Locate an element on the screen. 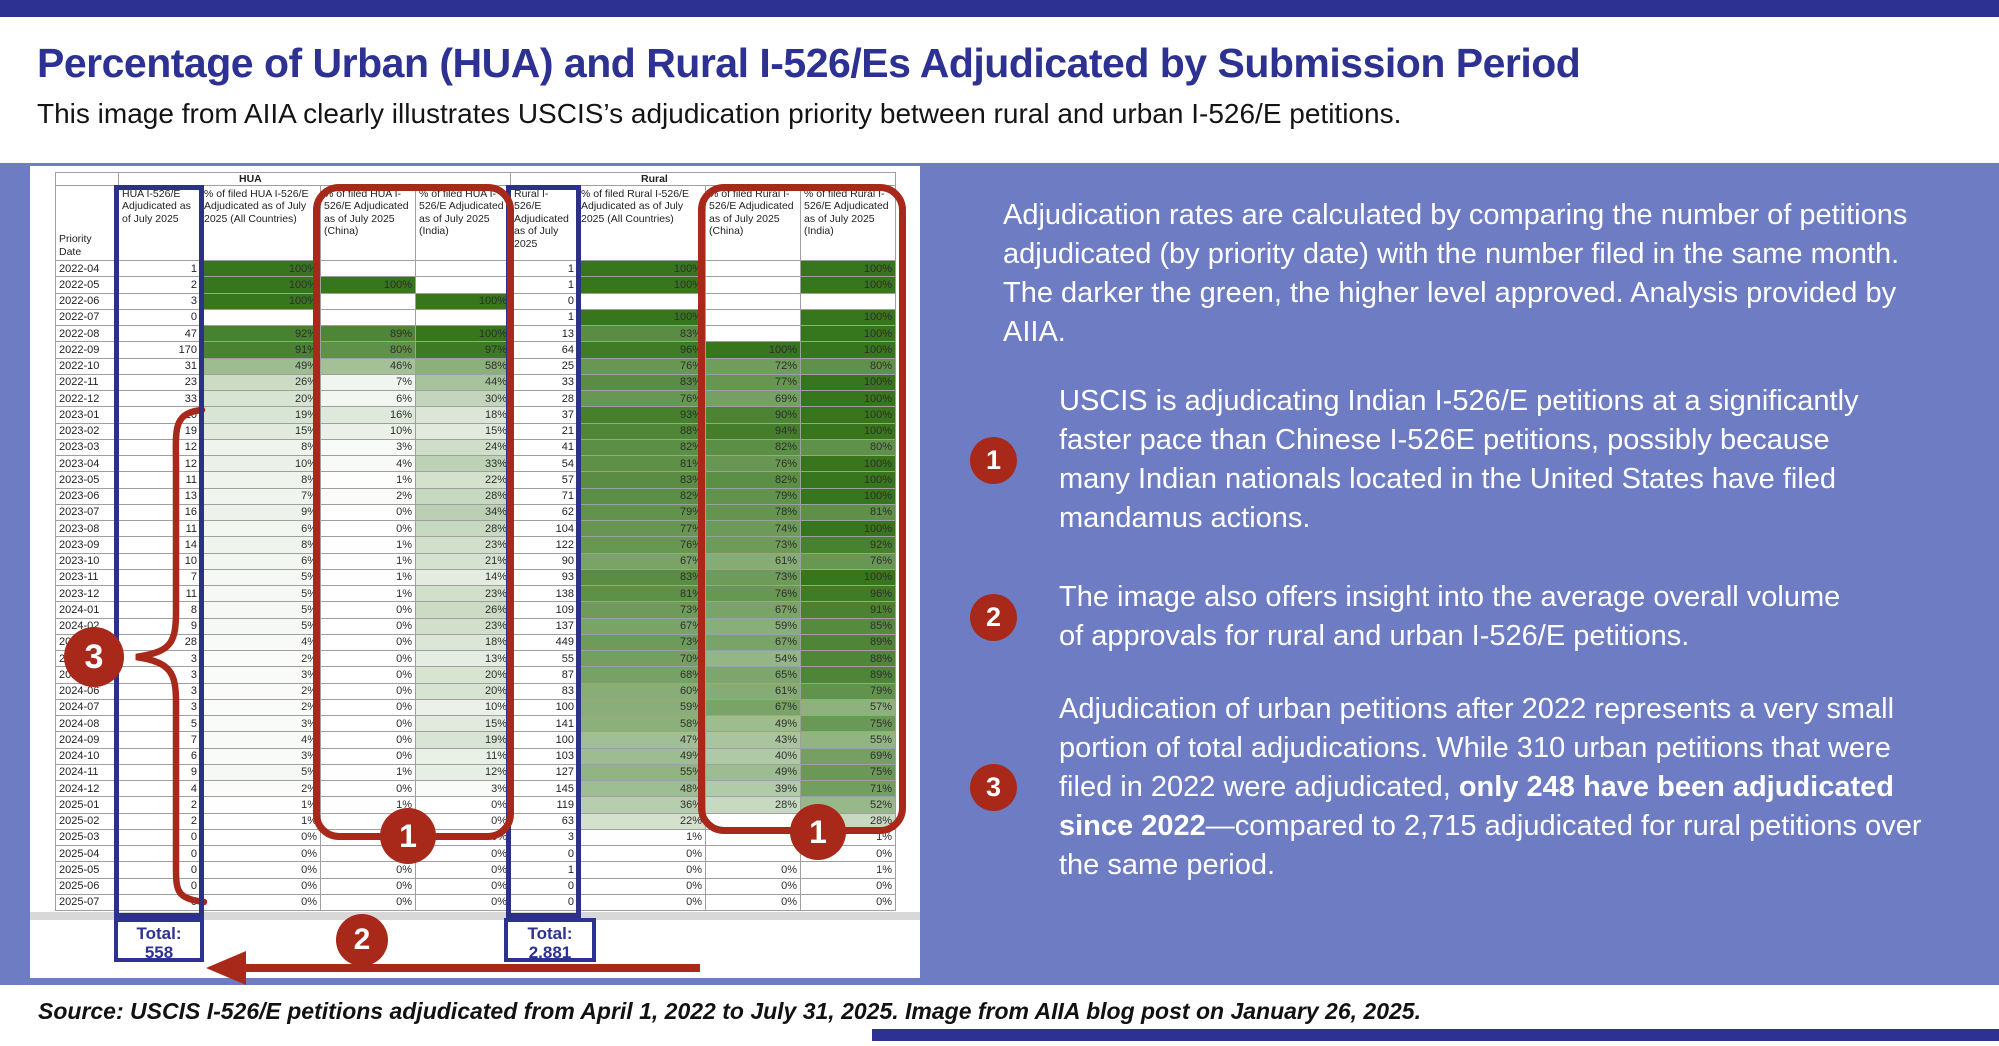 The height and width of the screenshot is (1046, 1999). bottom-accent-bar is located at coordinates (1435, 1035).